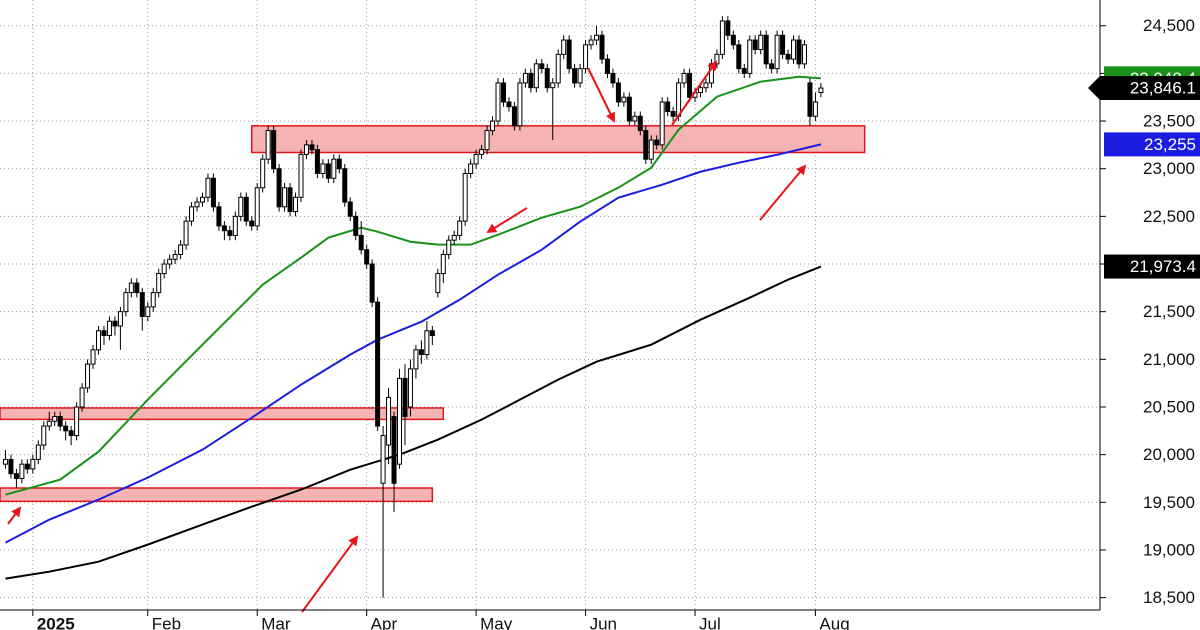 The height and width of the screenshot is (630, 1200). Describe the element at coordinates (1169, 25) in the screenshot. I see `y-tick-label: 24,500` at that location.